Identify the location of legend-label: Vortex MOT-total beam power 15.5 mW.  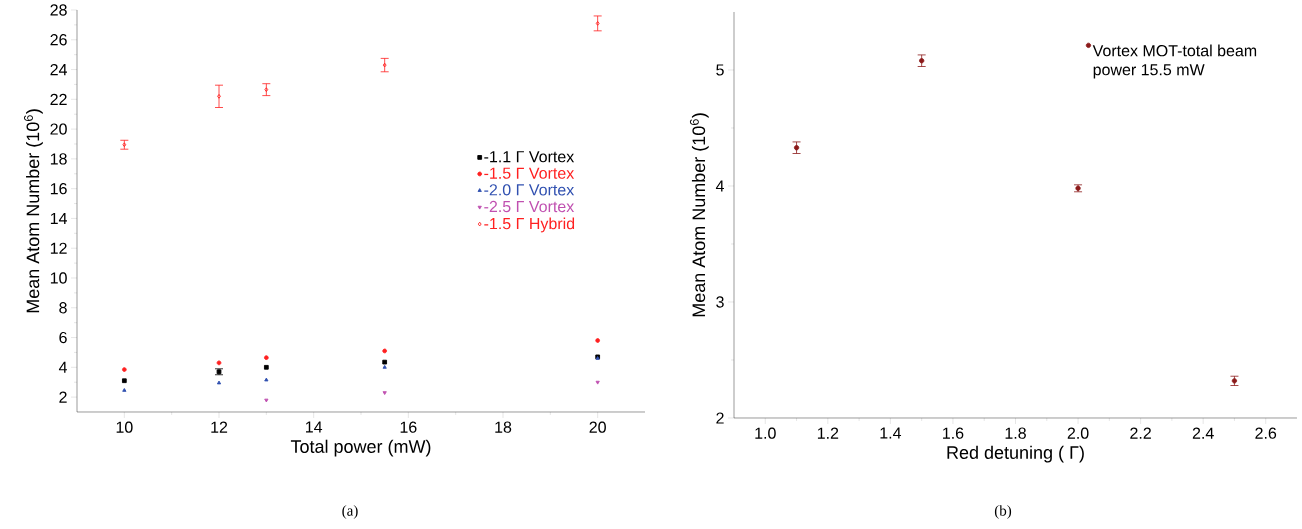
(1174, 61).